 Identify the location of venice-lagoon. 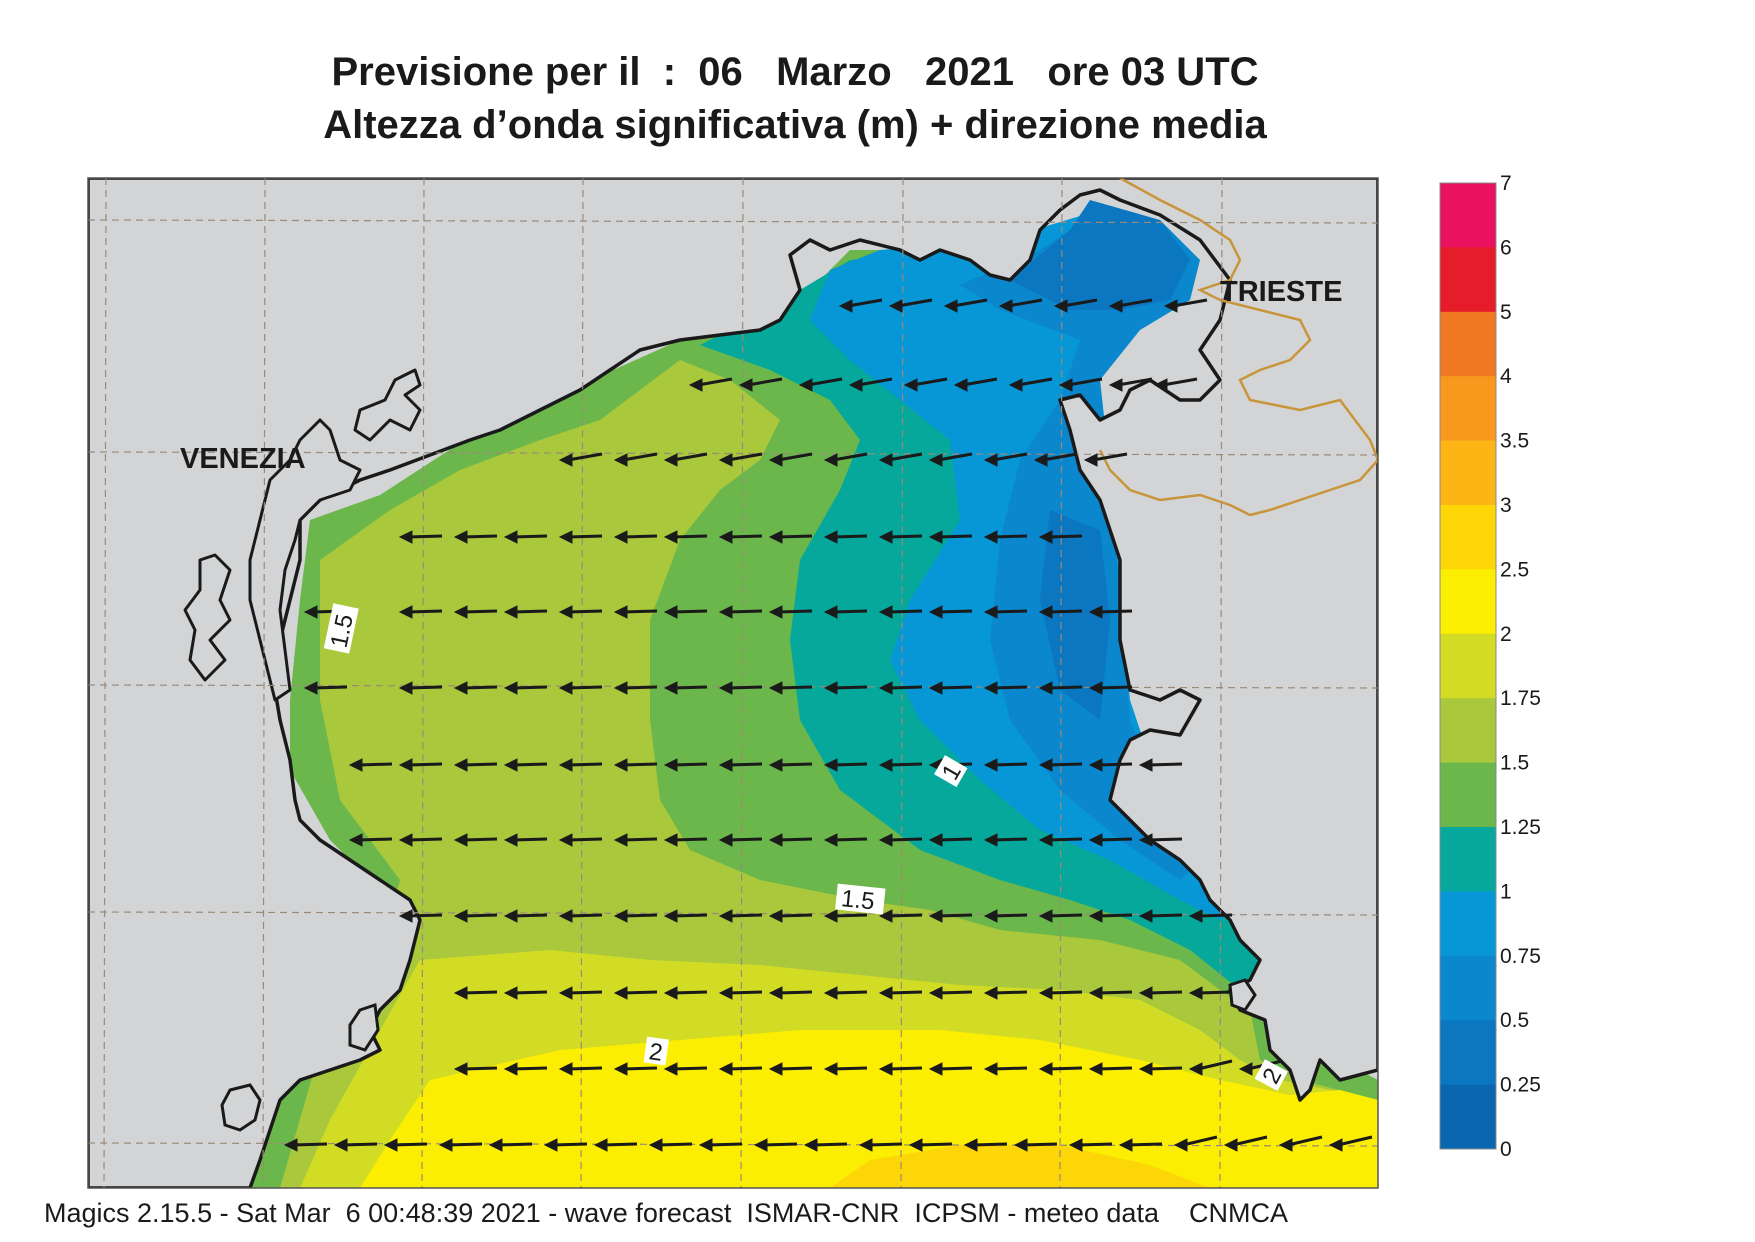
(302, 535).